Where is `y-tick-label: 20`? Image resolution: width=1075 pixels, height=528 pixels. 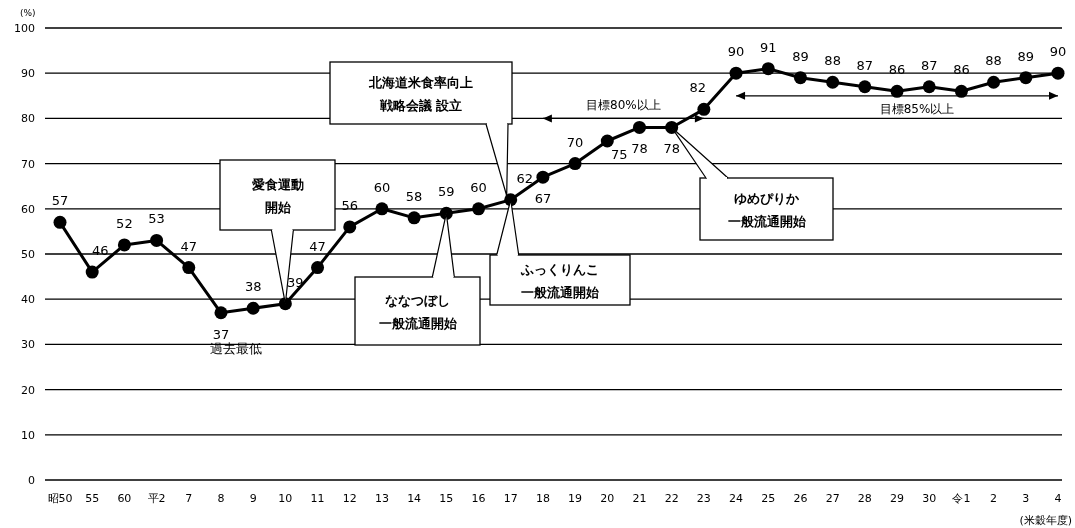
y-tick-label: 20 is located at coordinates (28, 390).